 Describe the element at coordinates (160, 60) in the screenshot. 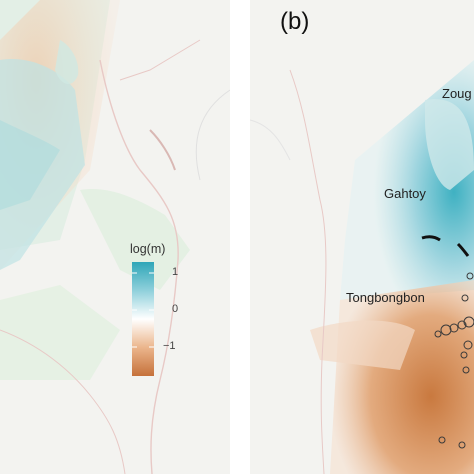

I see `road-a-north` at that location.